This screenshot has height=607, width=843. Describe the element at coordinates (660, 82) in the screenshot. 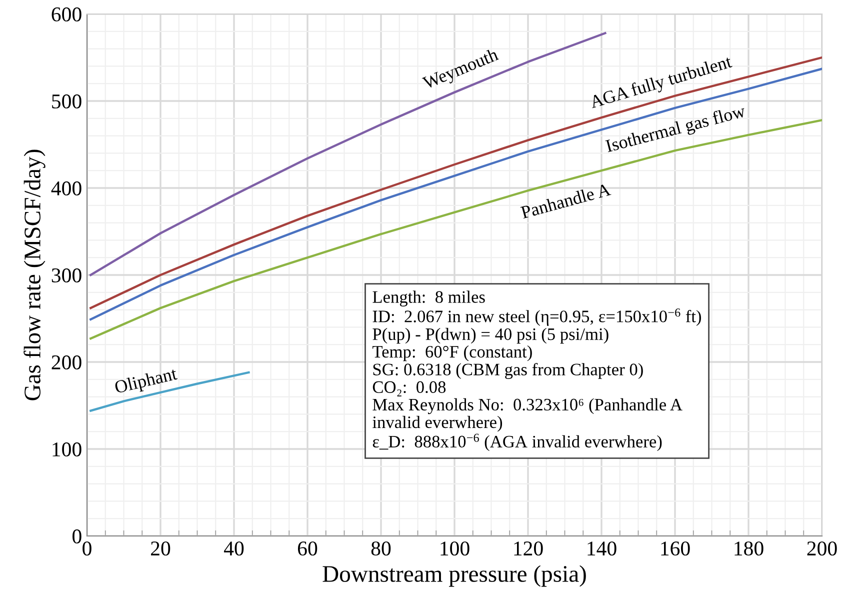

I see `text: AGA fully turbulent` at that location.